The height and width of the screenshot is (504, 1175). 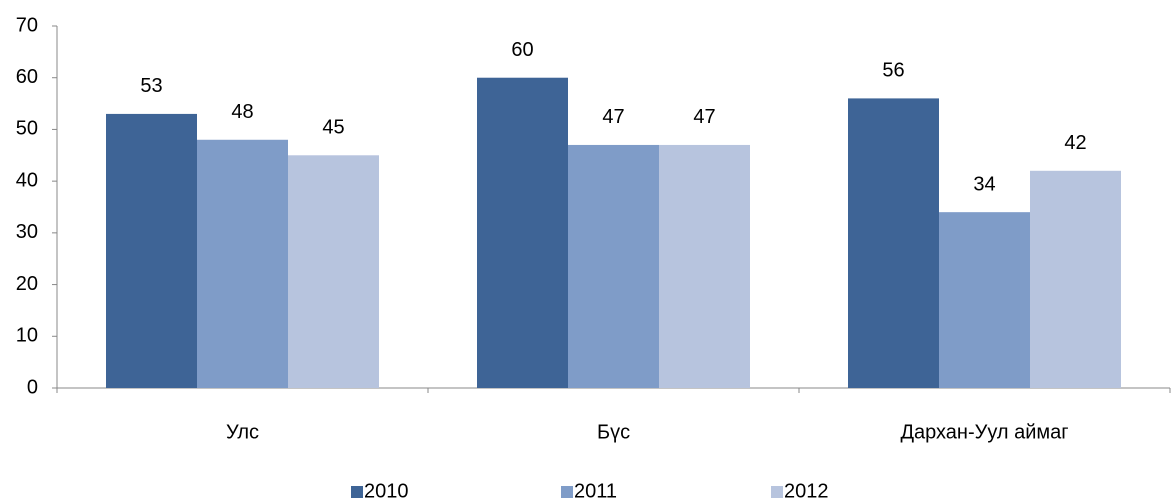 I want to click on legend-label: 2011, so click(x=595, y=491).